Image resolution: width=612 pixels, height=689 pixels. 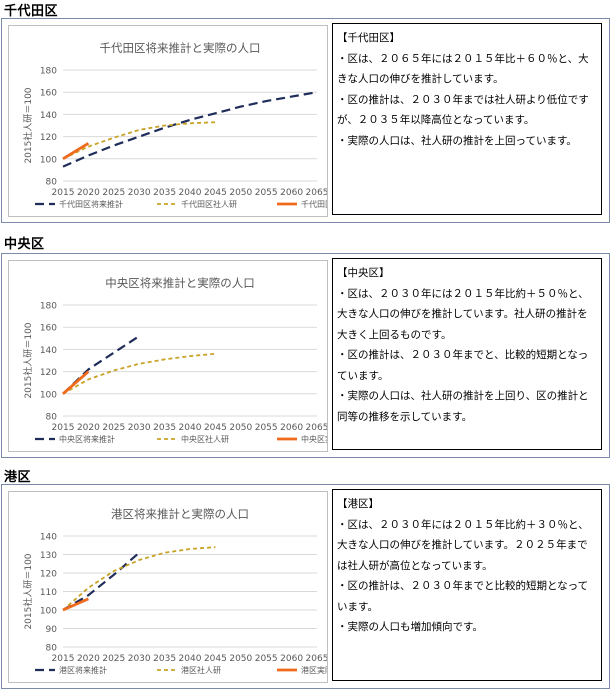 I want to click on legend-label: 港区実際の人口, so click(x=314, y=670).